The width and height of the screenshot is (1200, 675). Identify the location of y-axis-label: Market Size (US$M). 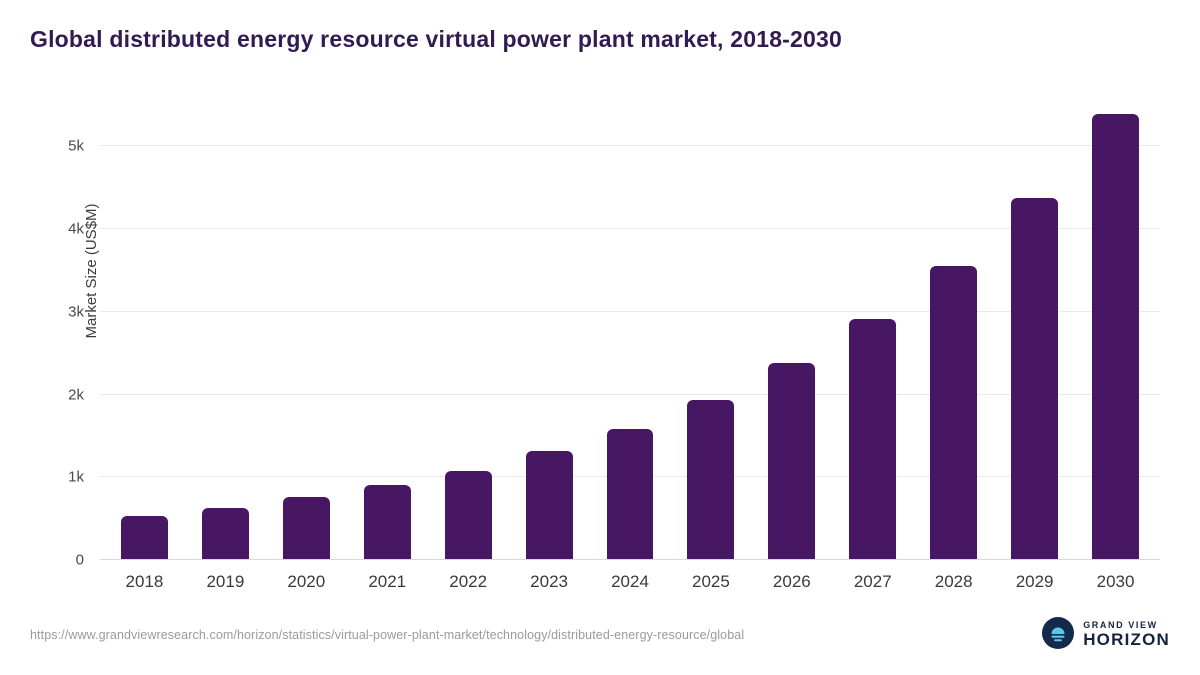
(92, 271).